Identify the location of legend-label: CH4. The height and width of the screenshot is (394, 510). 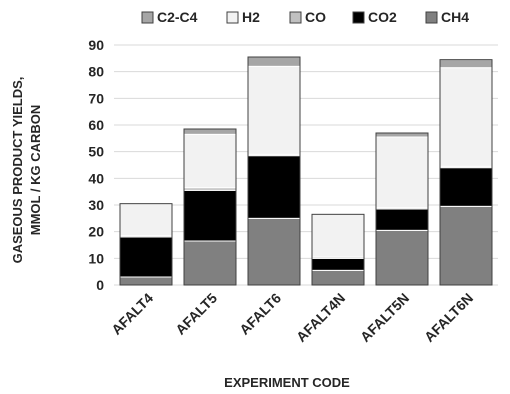
(455, 17).